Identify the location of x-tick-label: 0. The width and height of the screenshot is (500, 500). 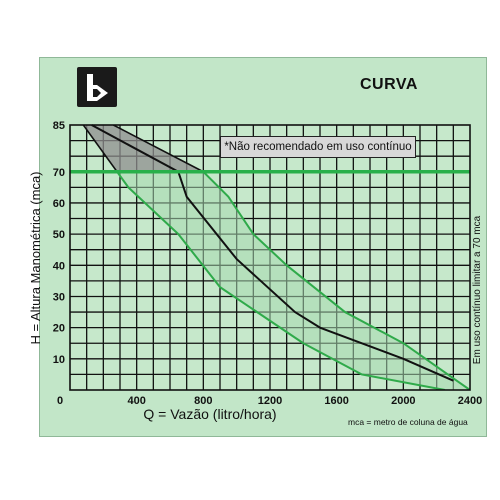
(60, 401).